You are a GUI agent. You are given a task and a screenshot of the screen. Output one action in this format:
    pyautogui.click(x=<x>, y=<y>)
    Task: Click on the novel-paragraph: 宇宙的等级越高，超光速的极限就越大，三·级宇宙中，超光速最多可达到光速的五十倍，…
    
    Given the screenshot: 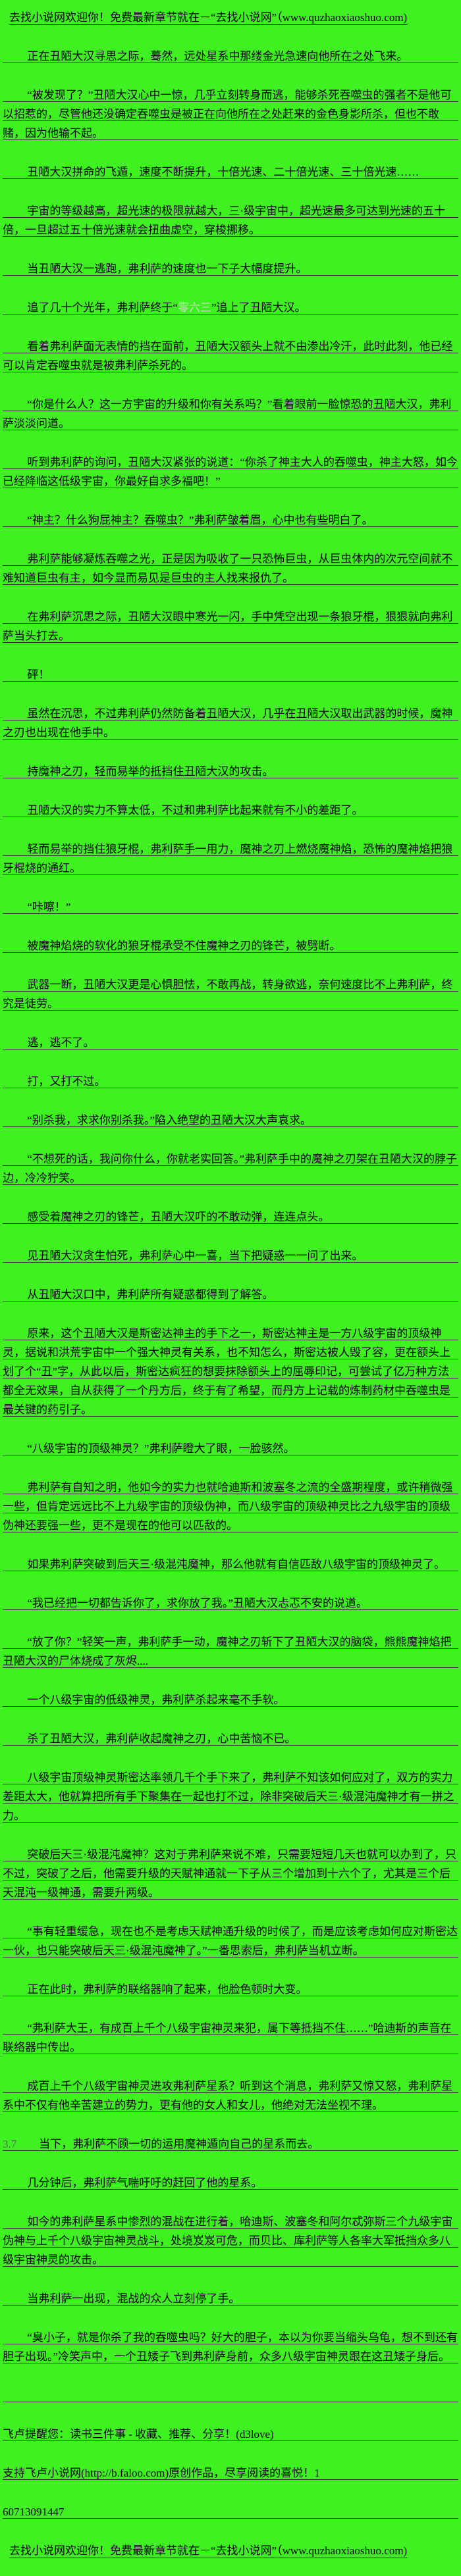 What is the action you would take?
    pyautogui.click(x=230, y=221)
    